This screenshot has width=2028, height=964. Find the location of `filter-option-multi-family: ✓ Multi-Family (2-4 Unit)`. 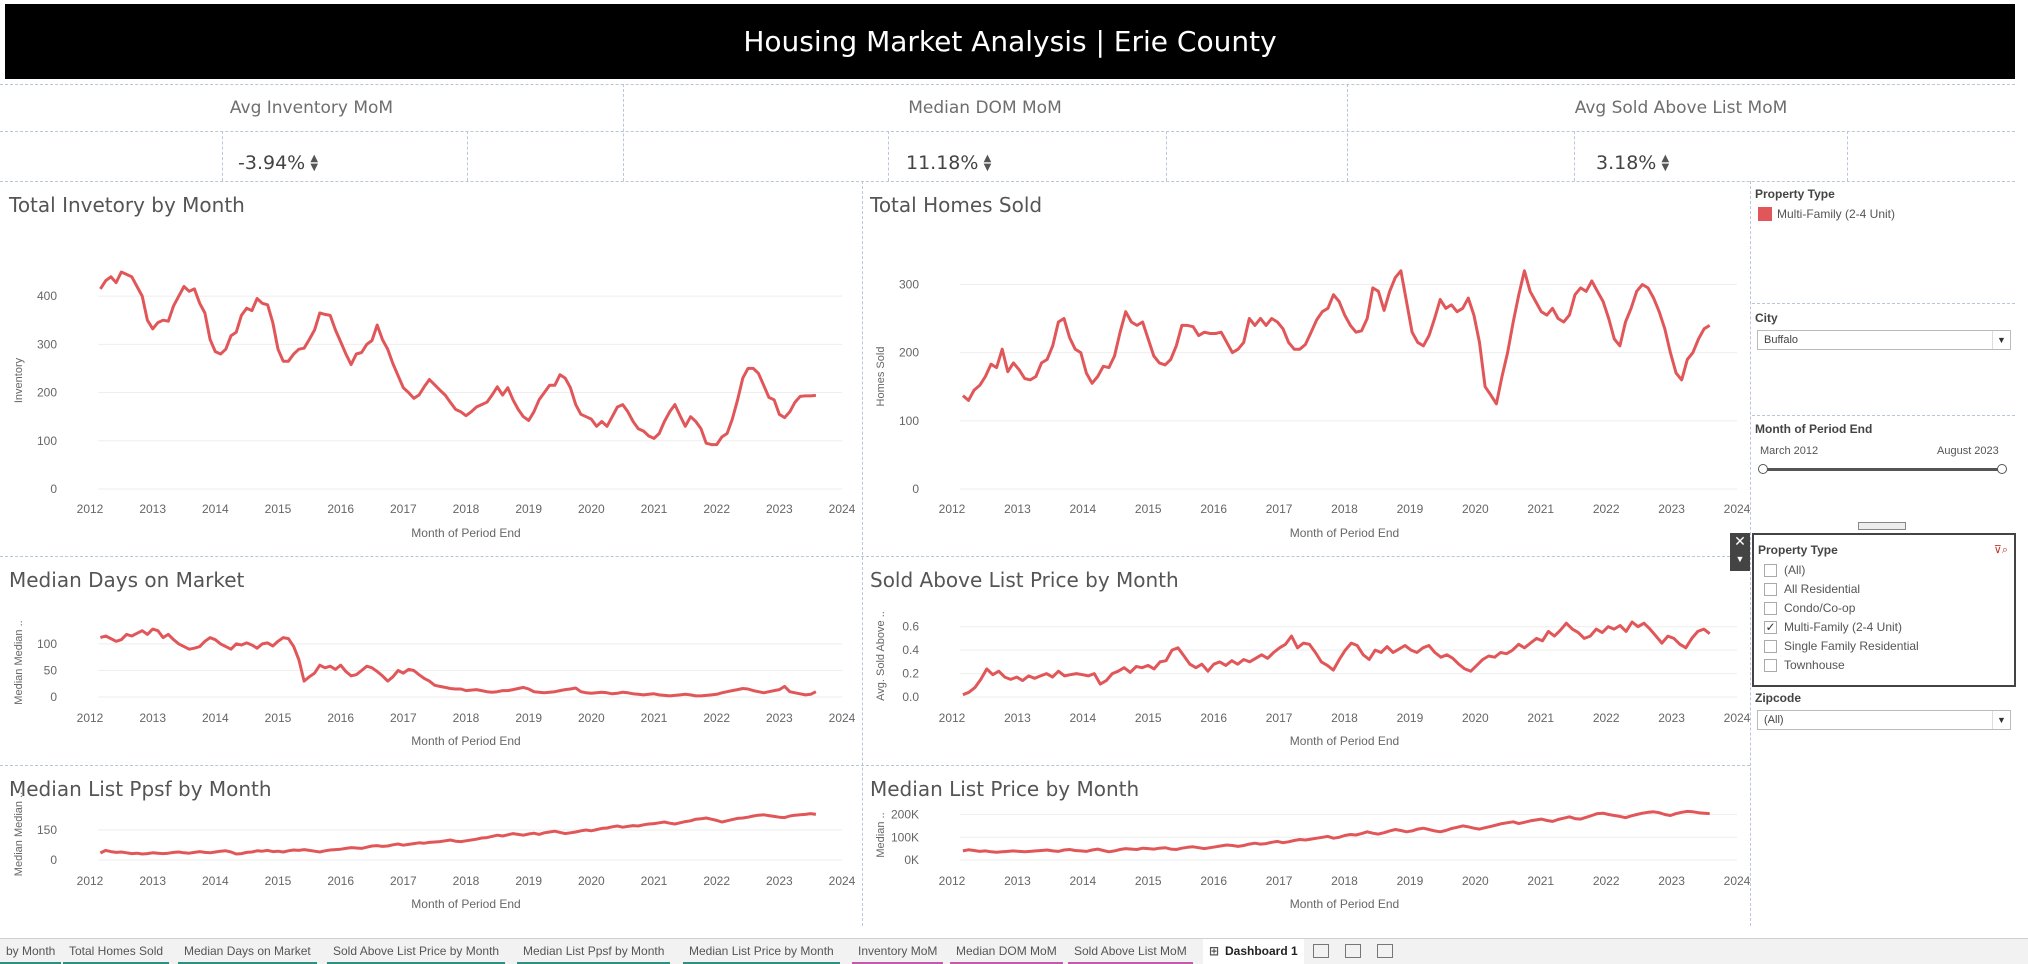

filter-option-multi-family: ✓ Multi-Family (2-4 Unit) is located at coordinates (1833, 626).